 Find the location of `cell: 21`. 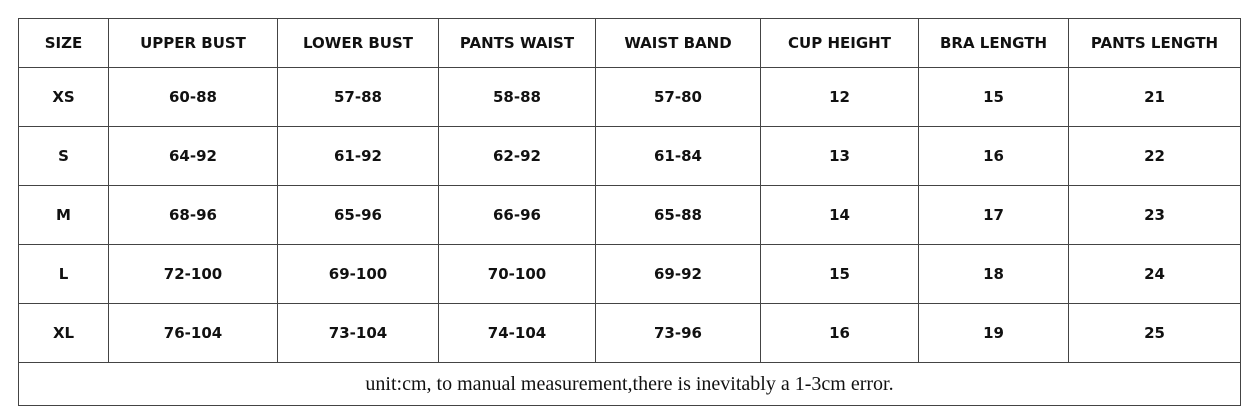

cell: 21 is located at coordinates (1154, 97).